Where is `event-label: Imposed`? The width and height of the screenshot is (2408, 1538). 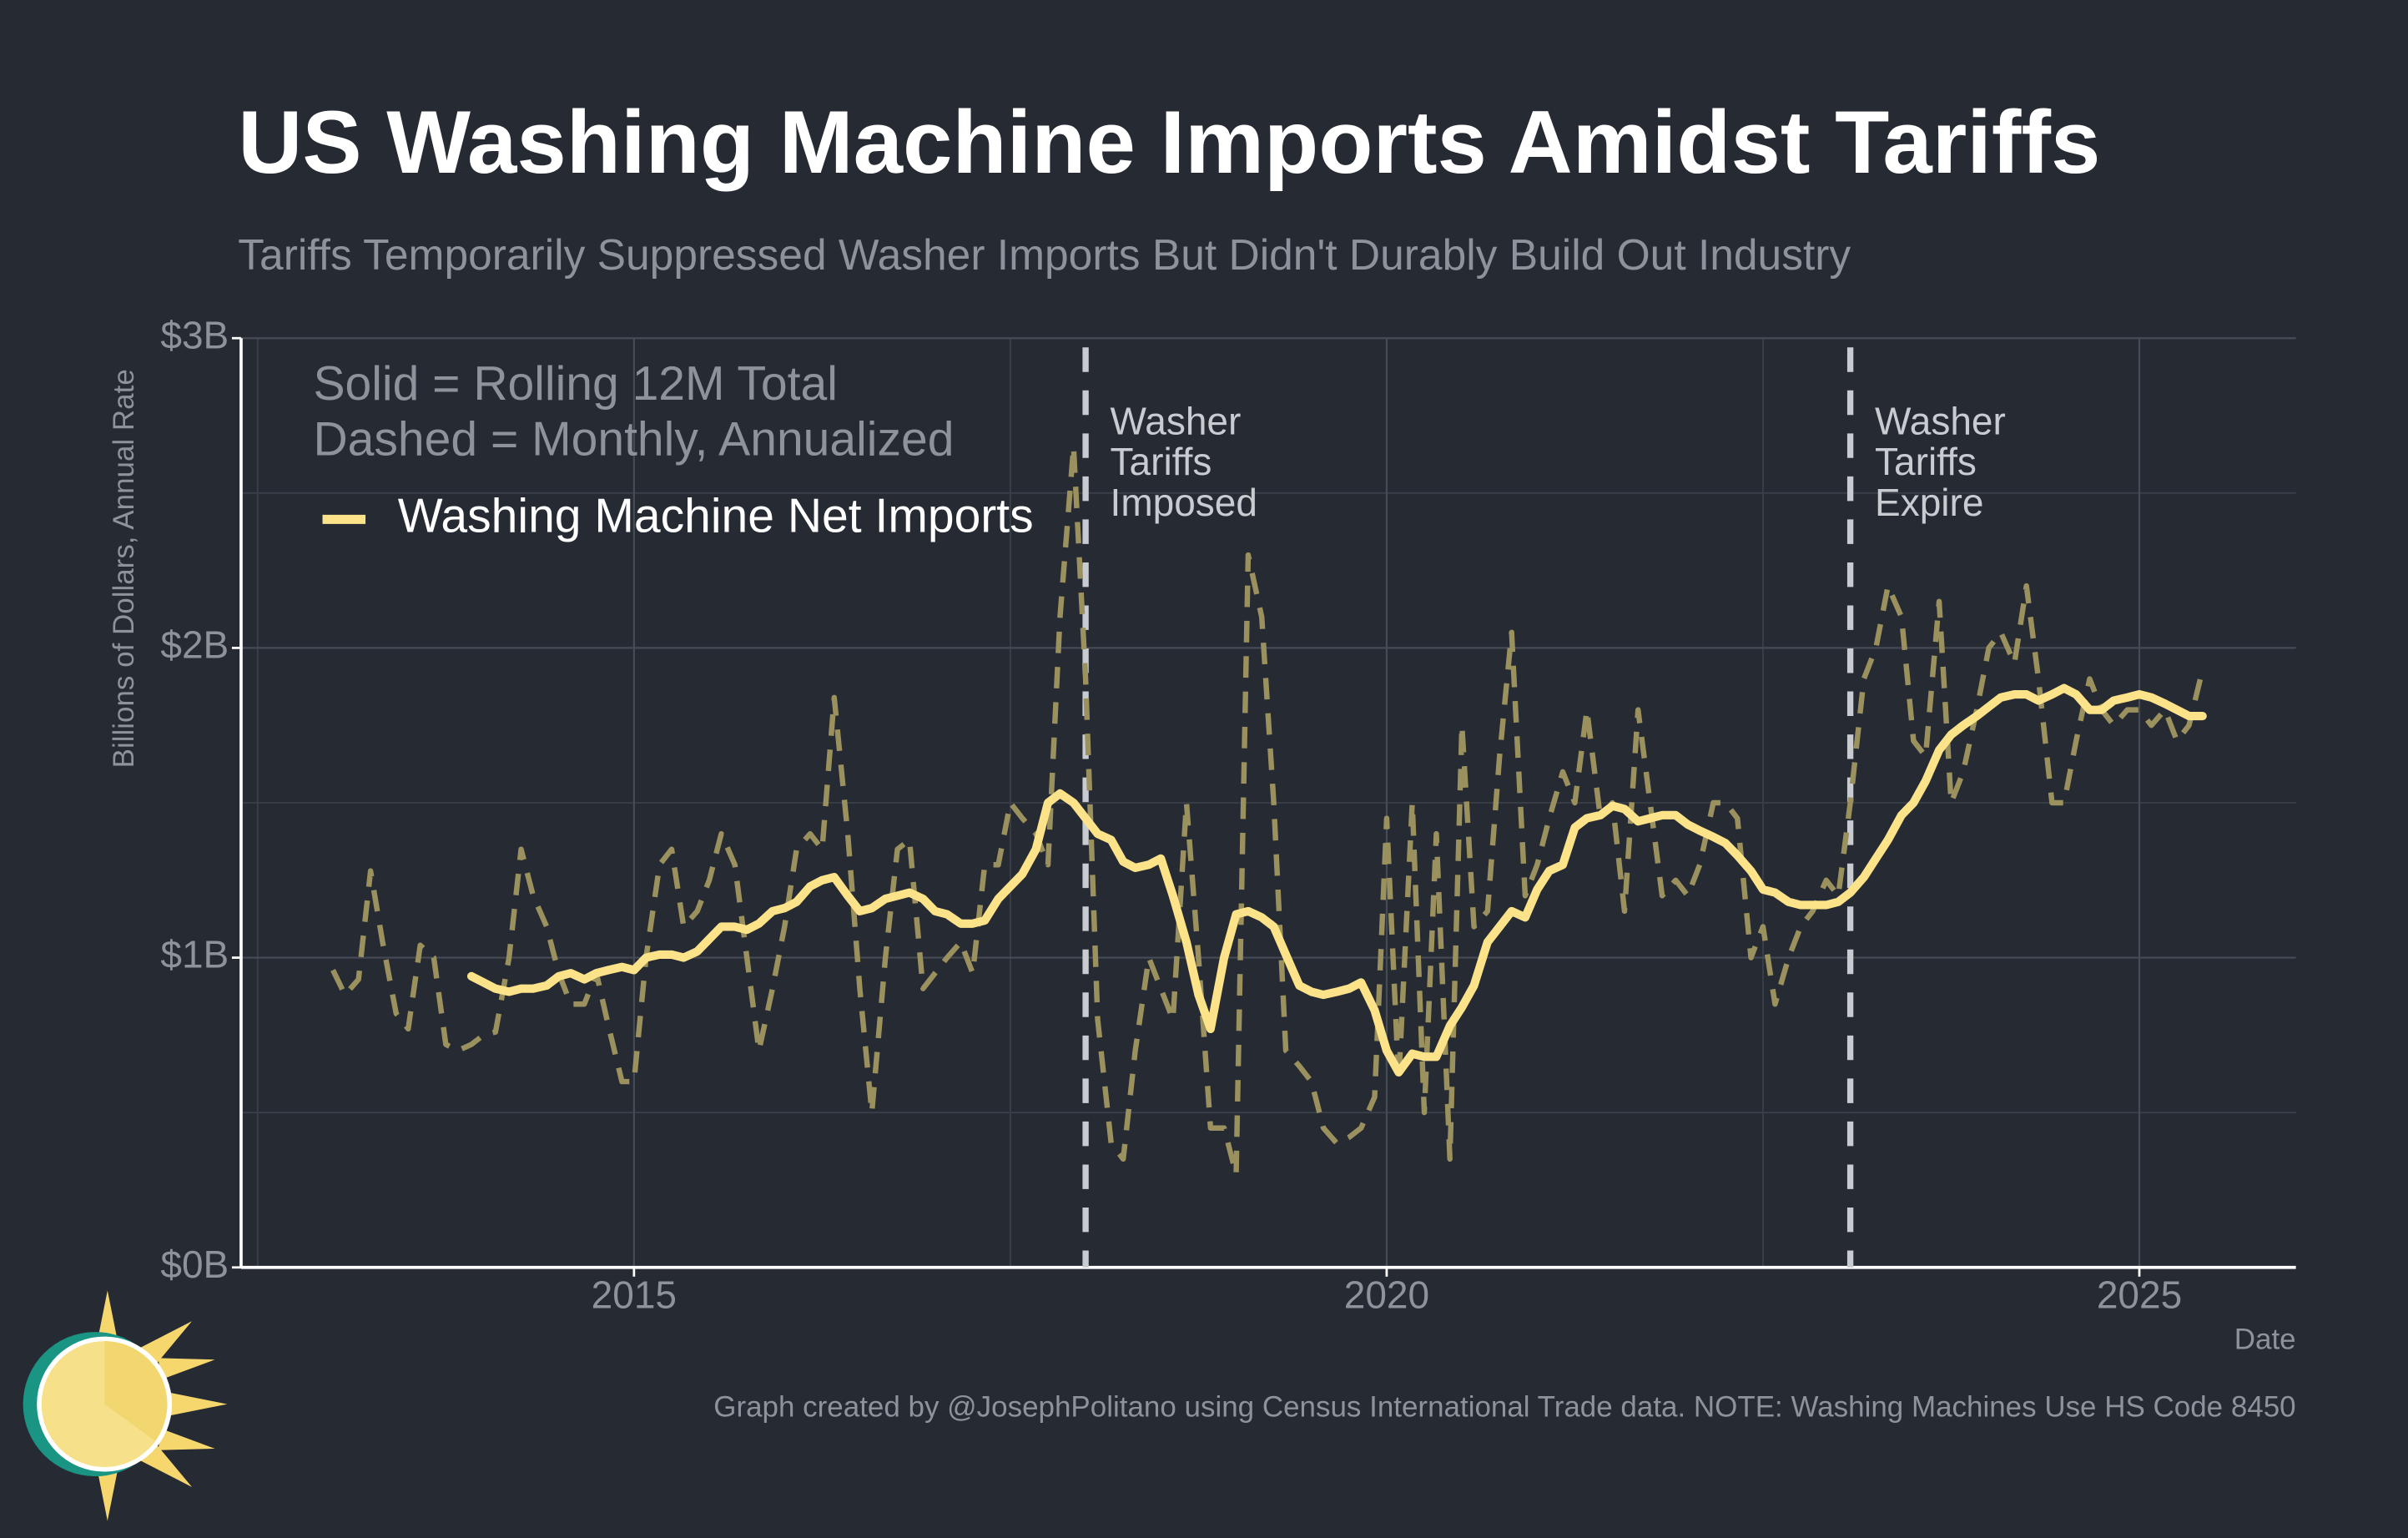
event-label: Imposed is located at coordinates (1184, 502).